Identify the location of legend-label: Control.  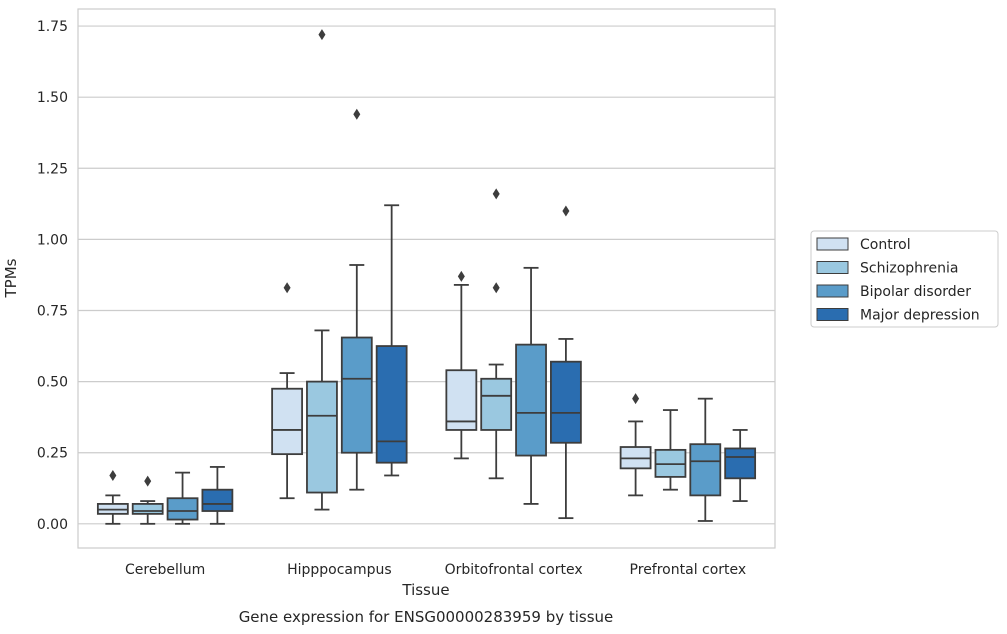
(885, 245).